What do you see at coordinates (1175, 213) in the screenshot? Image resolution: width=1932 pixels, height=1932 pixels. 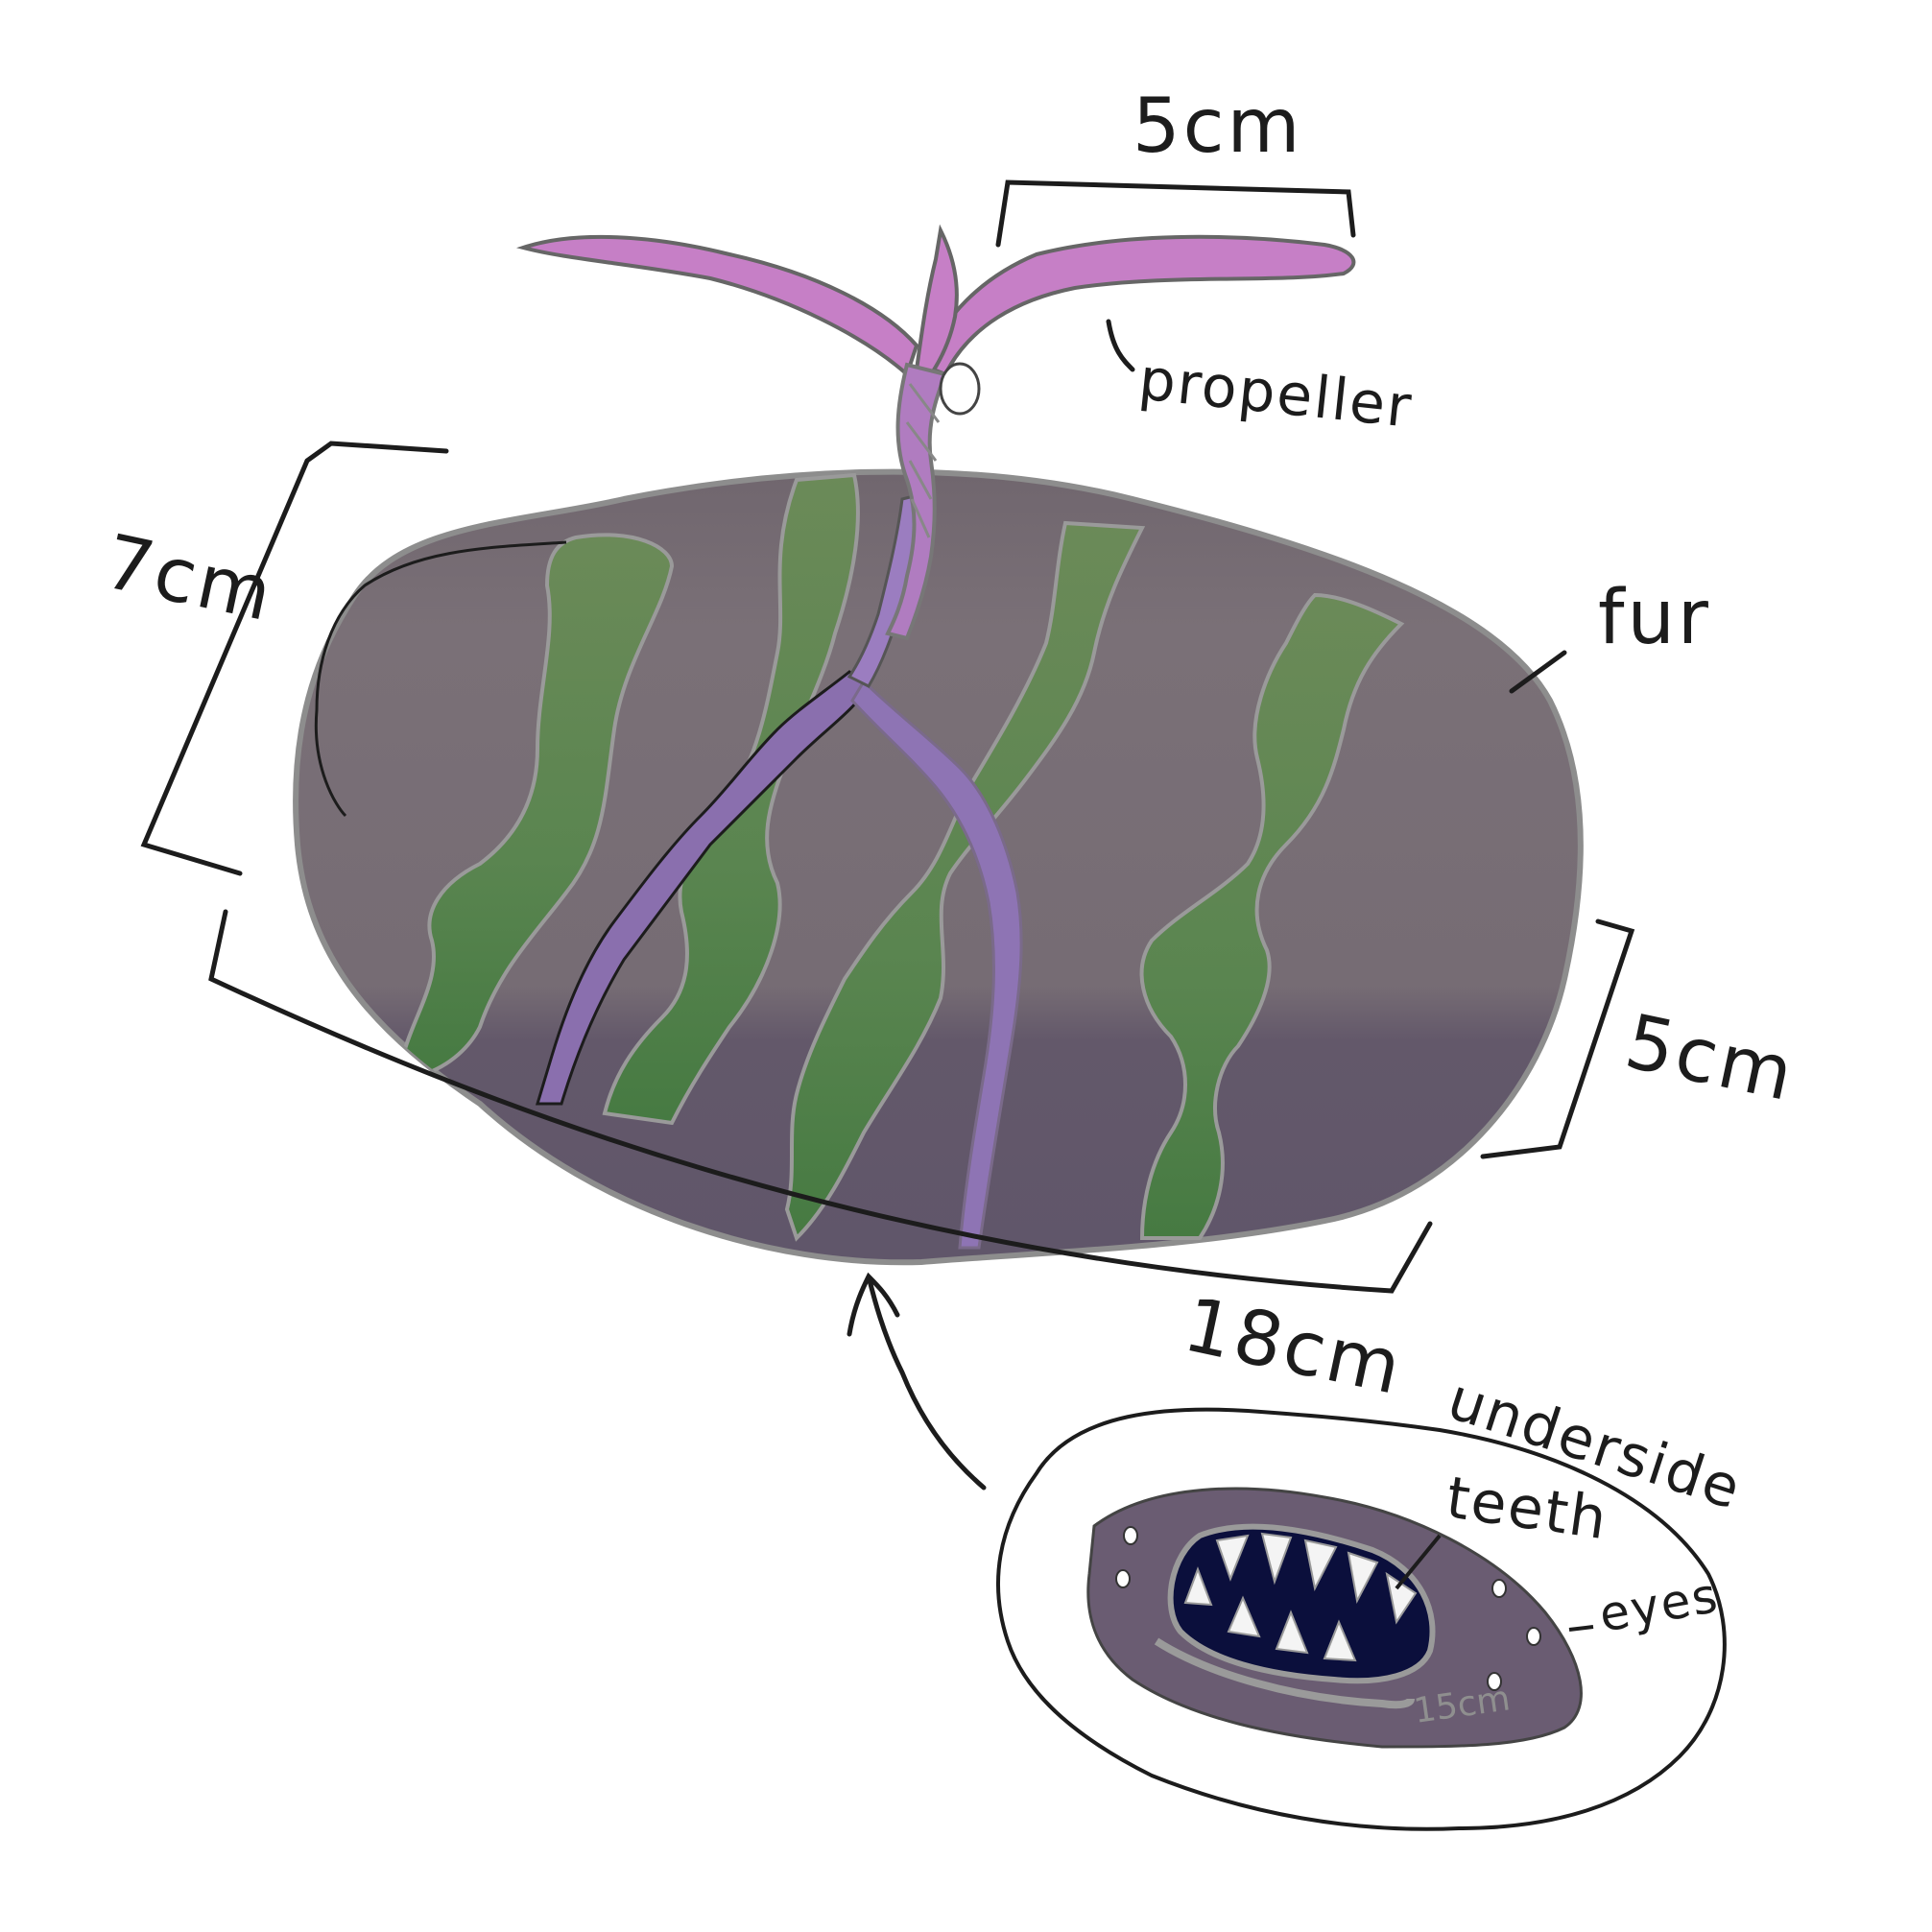 I see `propeller-width-bracket` at bounding box center [1175, 213].